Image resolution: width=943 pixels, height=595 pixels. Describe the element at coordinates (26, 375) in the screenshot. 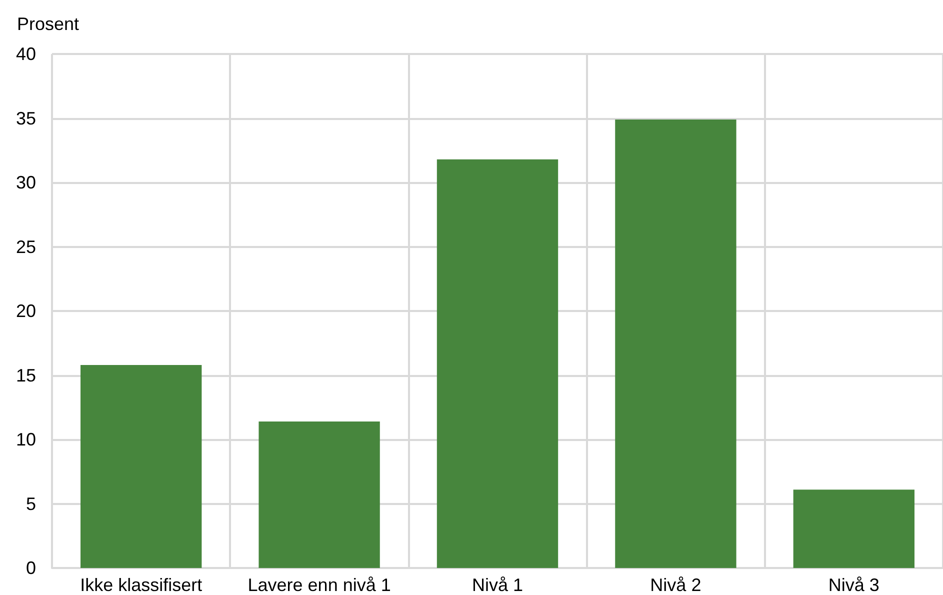

I see `y-tick-label: 15` at that location.